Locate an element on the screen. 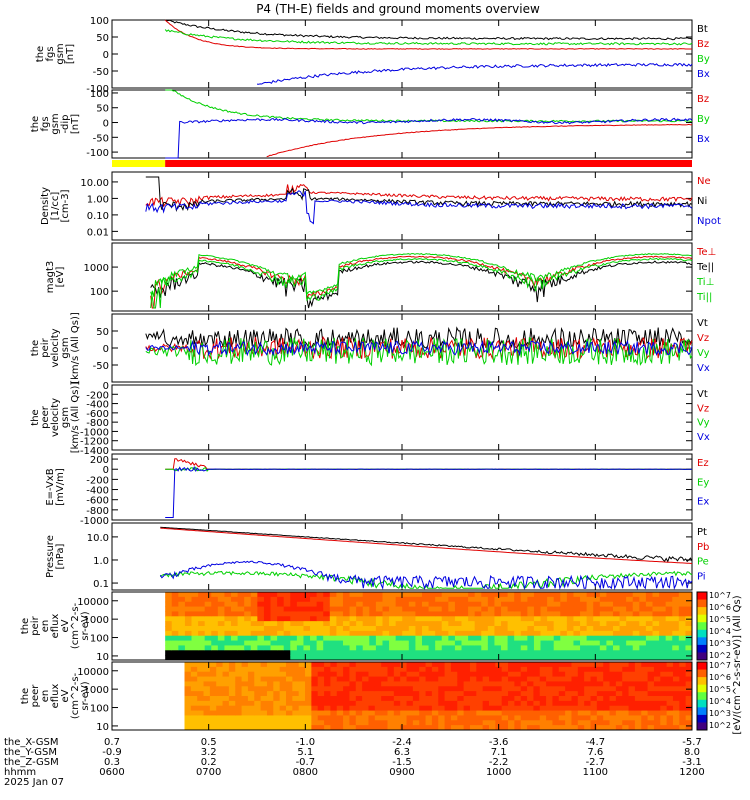 The width and height of the screenshot is (750, 800). y-tick-label: 50 is located at coordinates (102, 109).